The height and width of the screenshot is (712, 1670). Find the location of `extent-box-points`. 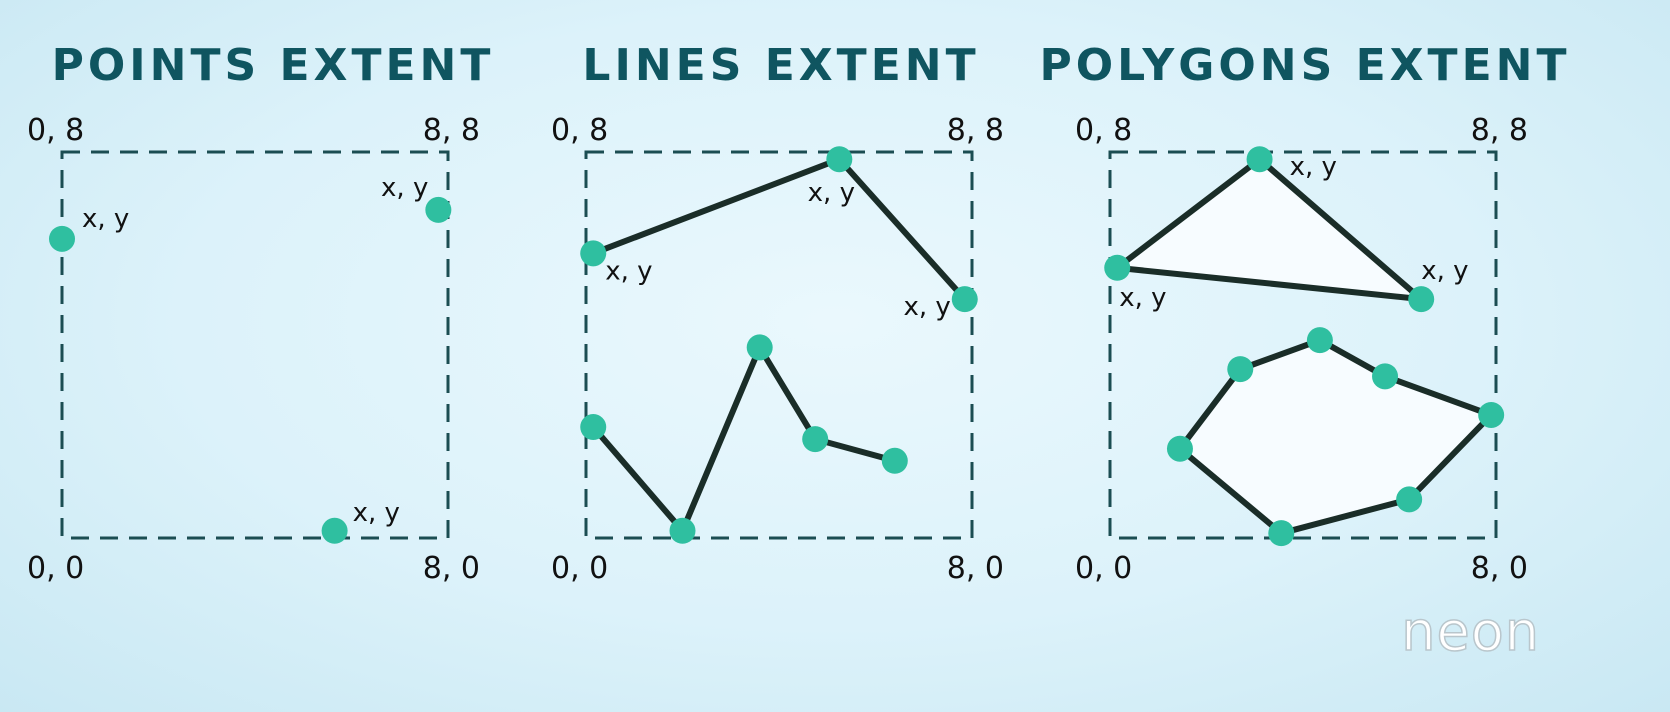

extent-box-points is located at coordinates (255, 345).